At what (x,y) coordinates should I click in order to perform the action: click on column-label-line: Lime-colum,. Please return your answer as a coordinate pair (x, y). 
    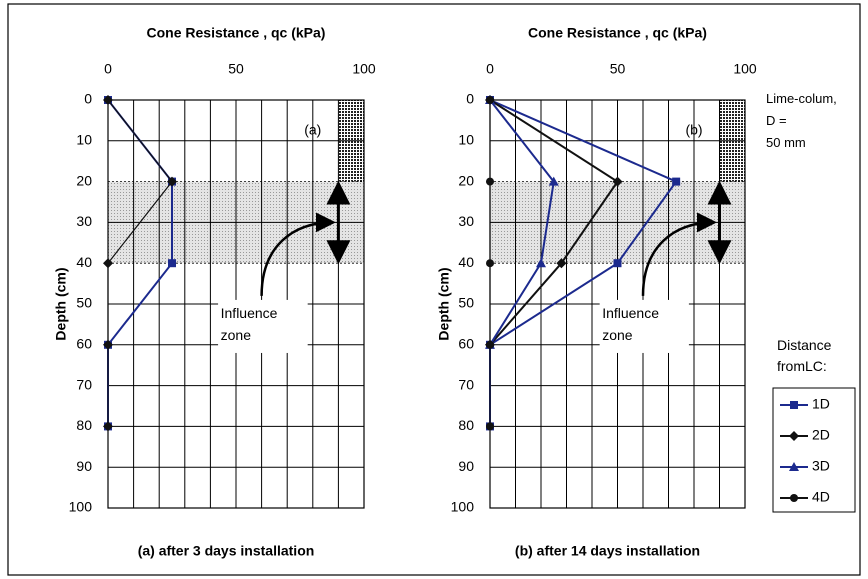
    Looking at the image, I should click on (801, 98).